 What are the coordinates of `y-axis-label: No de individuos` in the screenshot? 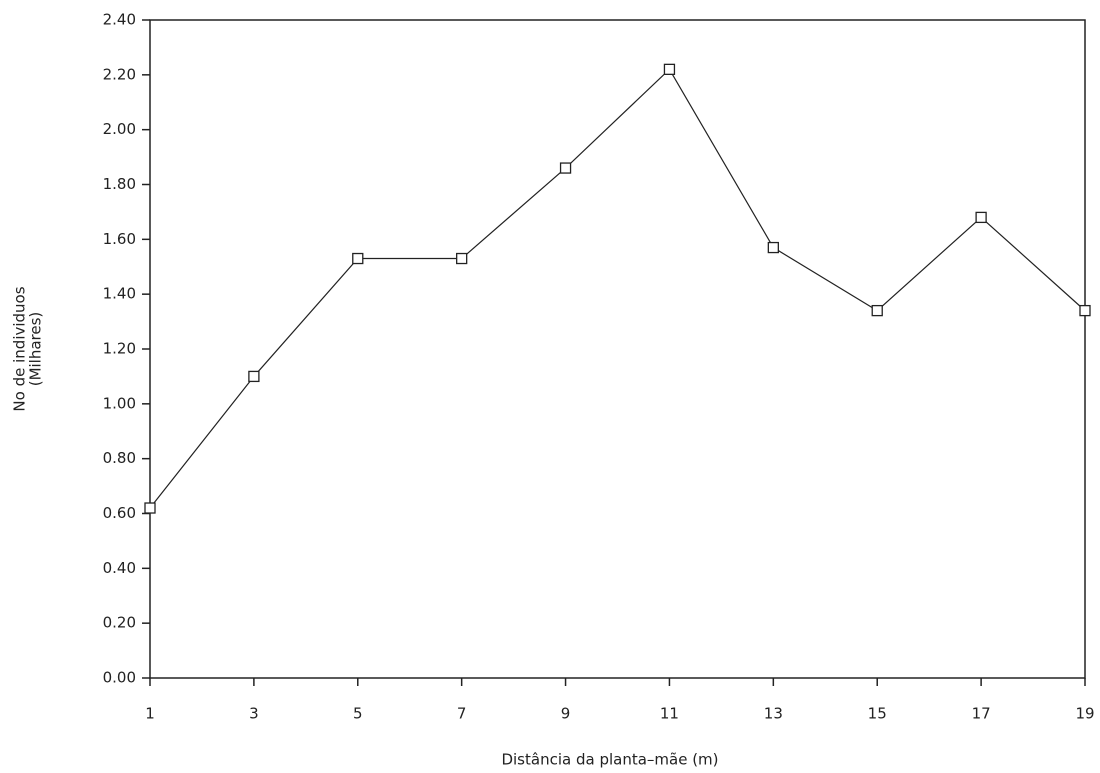 It's located at (20, 348).